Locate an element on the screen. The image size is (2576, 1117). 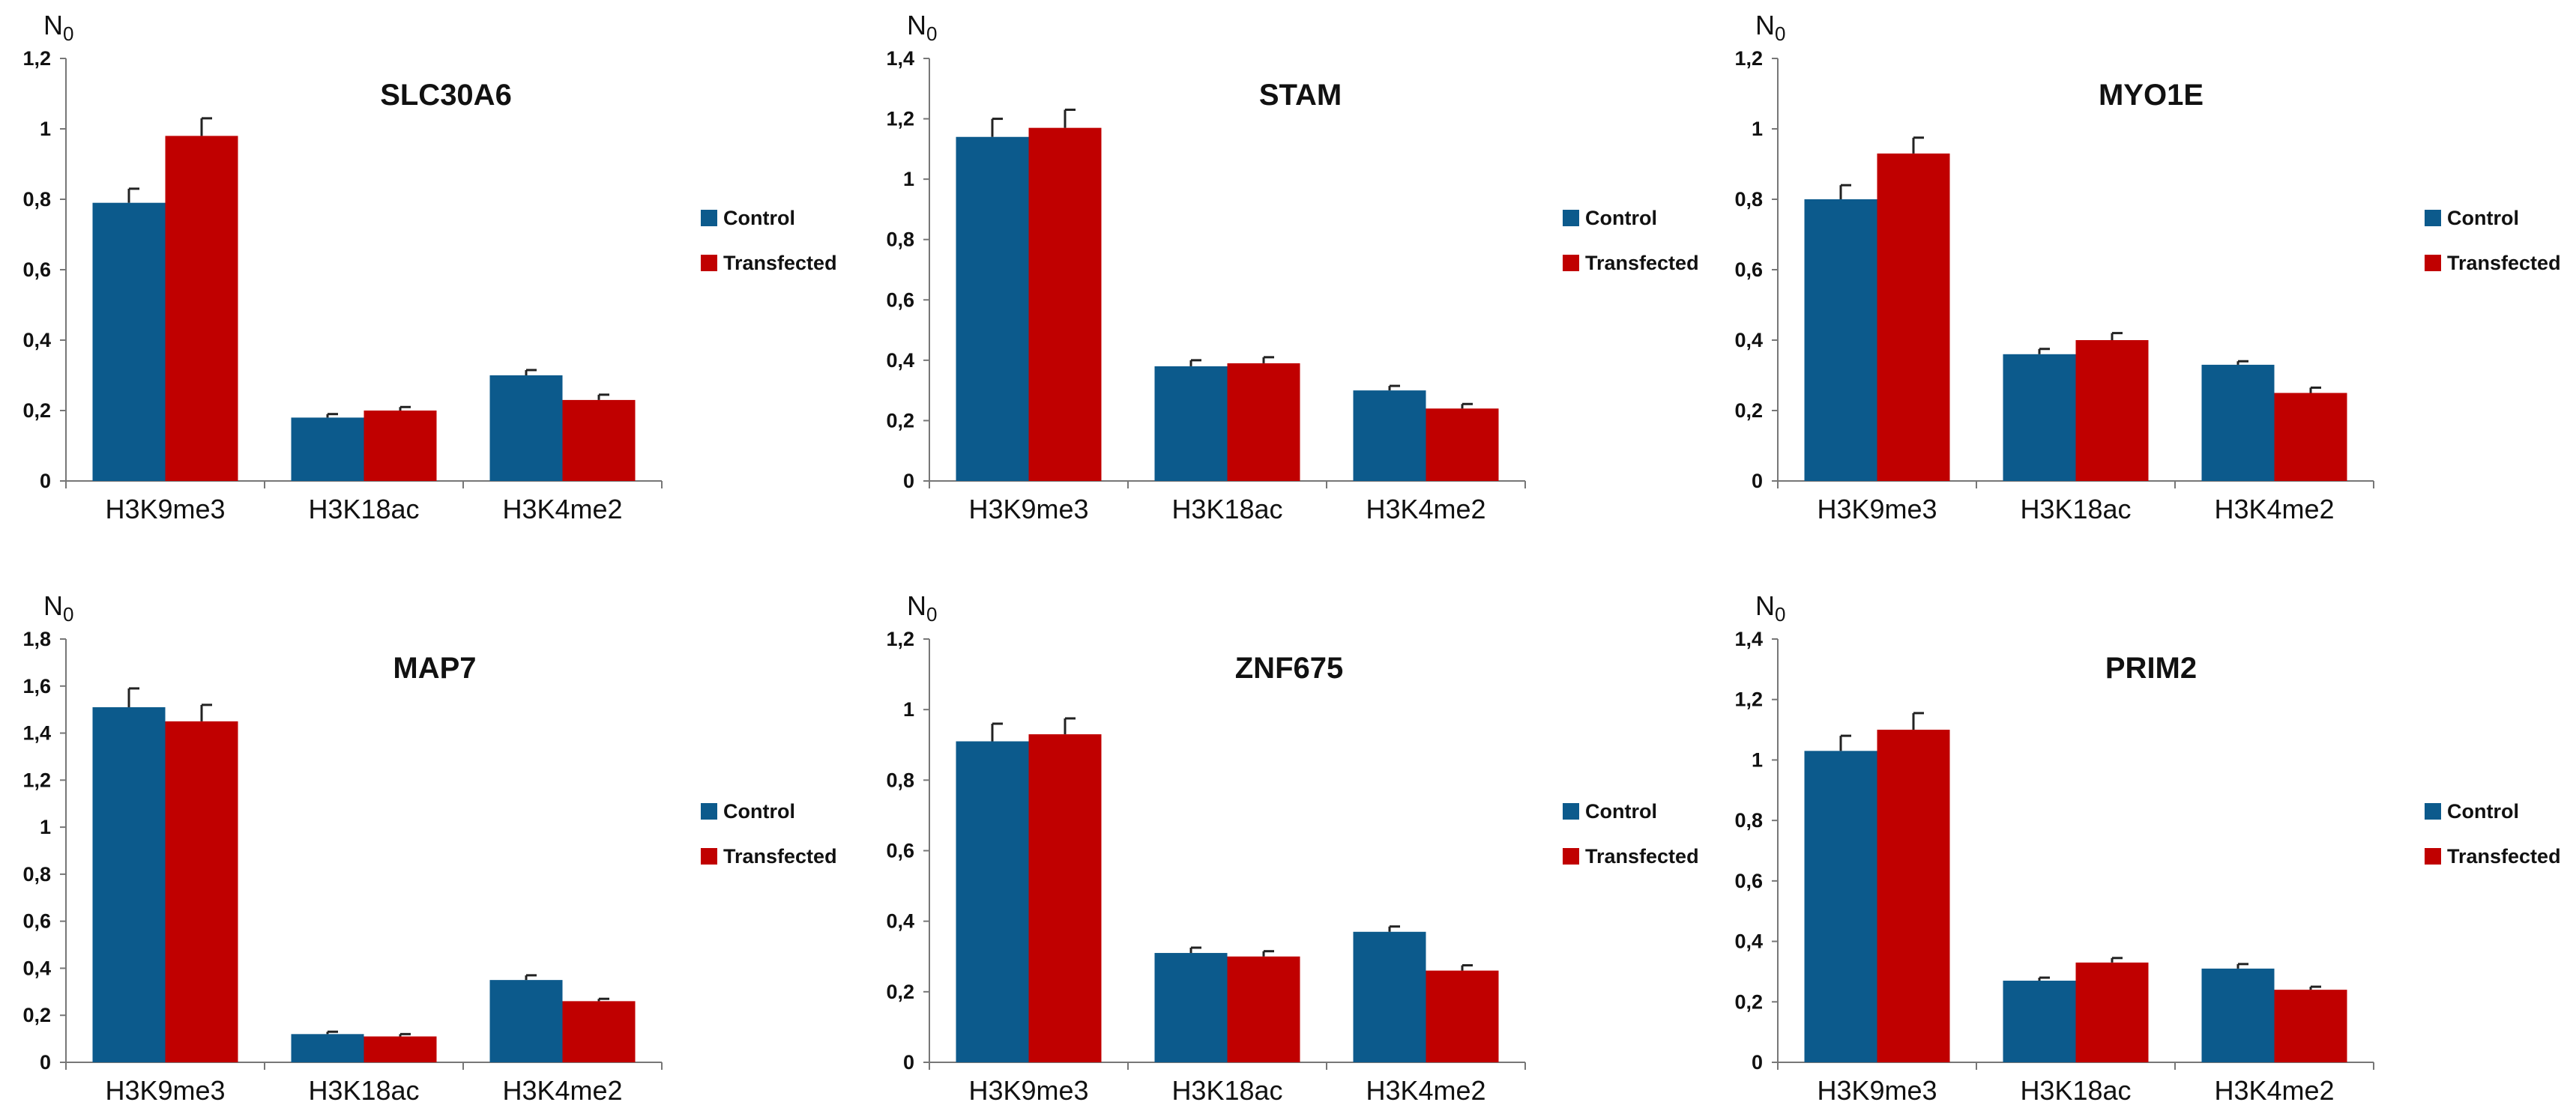
y-tick-label: 1,8 is located at coordinates (37, 639).